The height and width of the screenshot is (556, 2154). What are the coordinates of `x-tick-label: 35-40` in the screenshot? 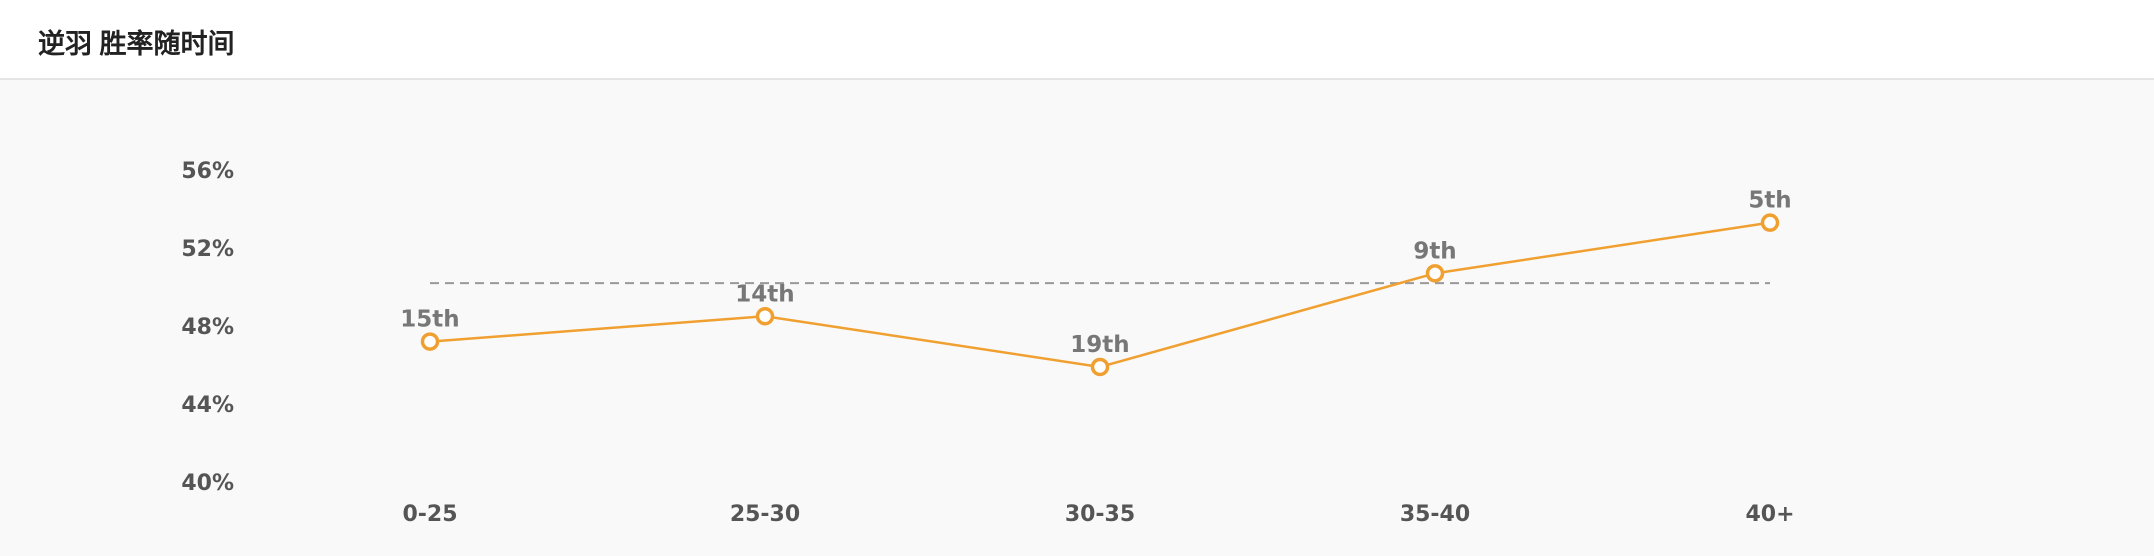 It's located at (1435, 514).